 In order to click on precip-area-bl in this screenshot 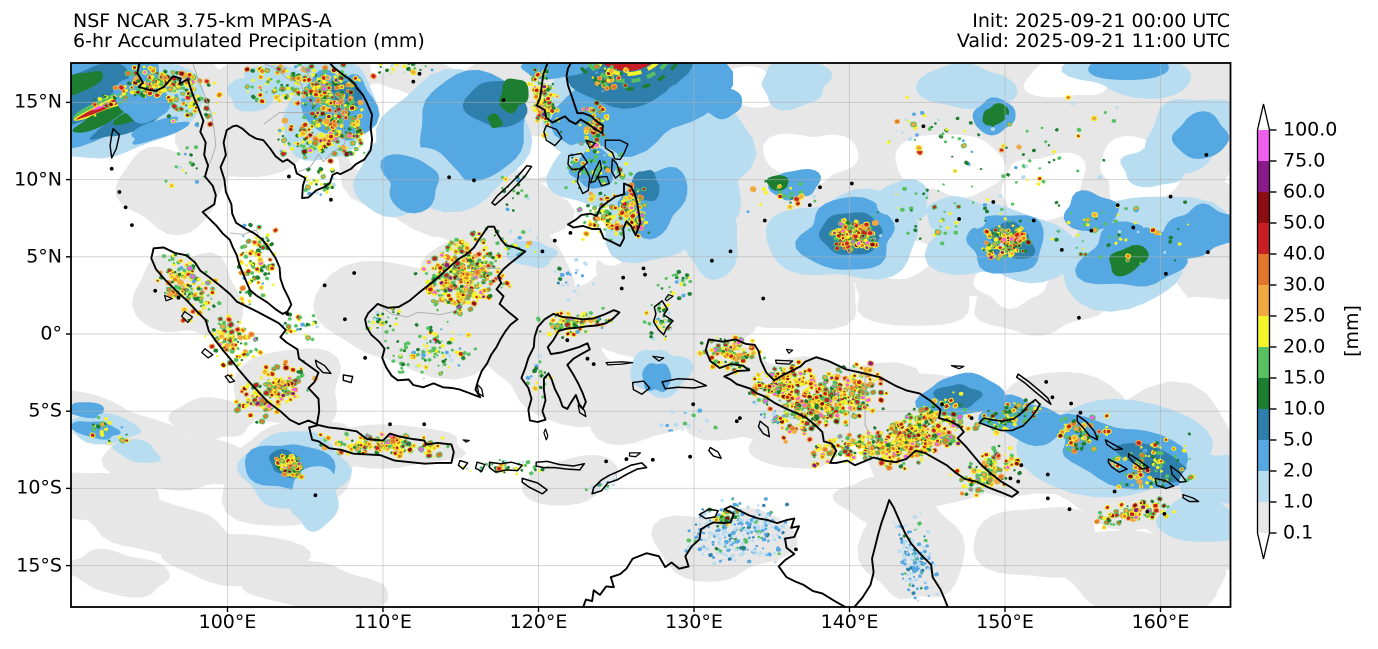, I will do `click(1128, 72)`.